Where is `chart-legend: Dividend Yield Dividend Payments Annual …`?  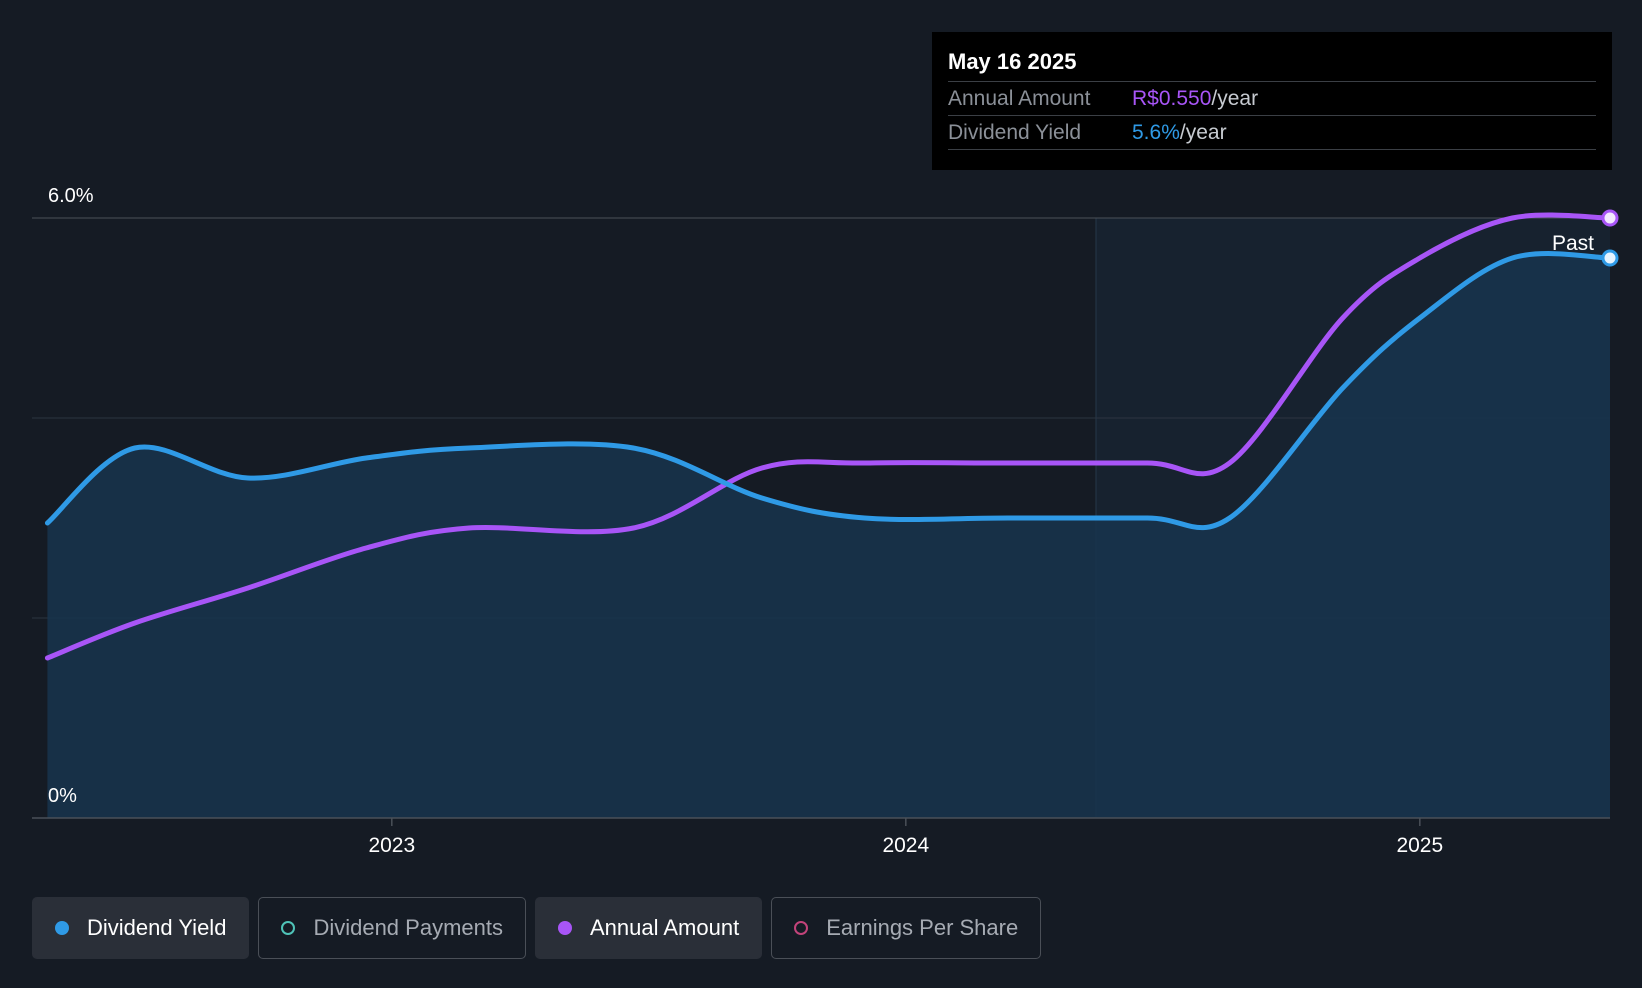 chart-legend: Dividend Yield Dividend Payments Annual … is located at coordinates (537, 928).